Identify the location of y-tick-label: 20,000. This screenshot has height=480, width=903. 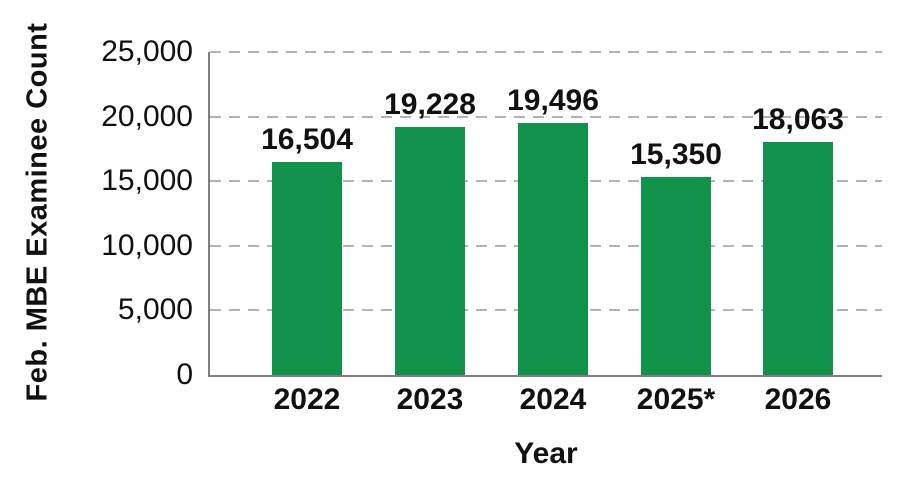
(147, 116).